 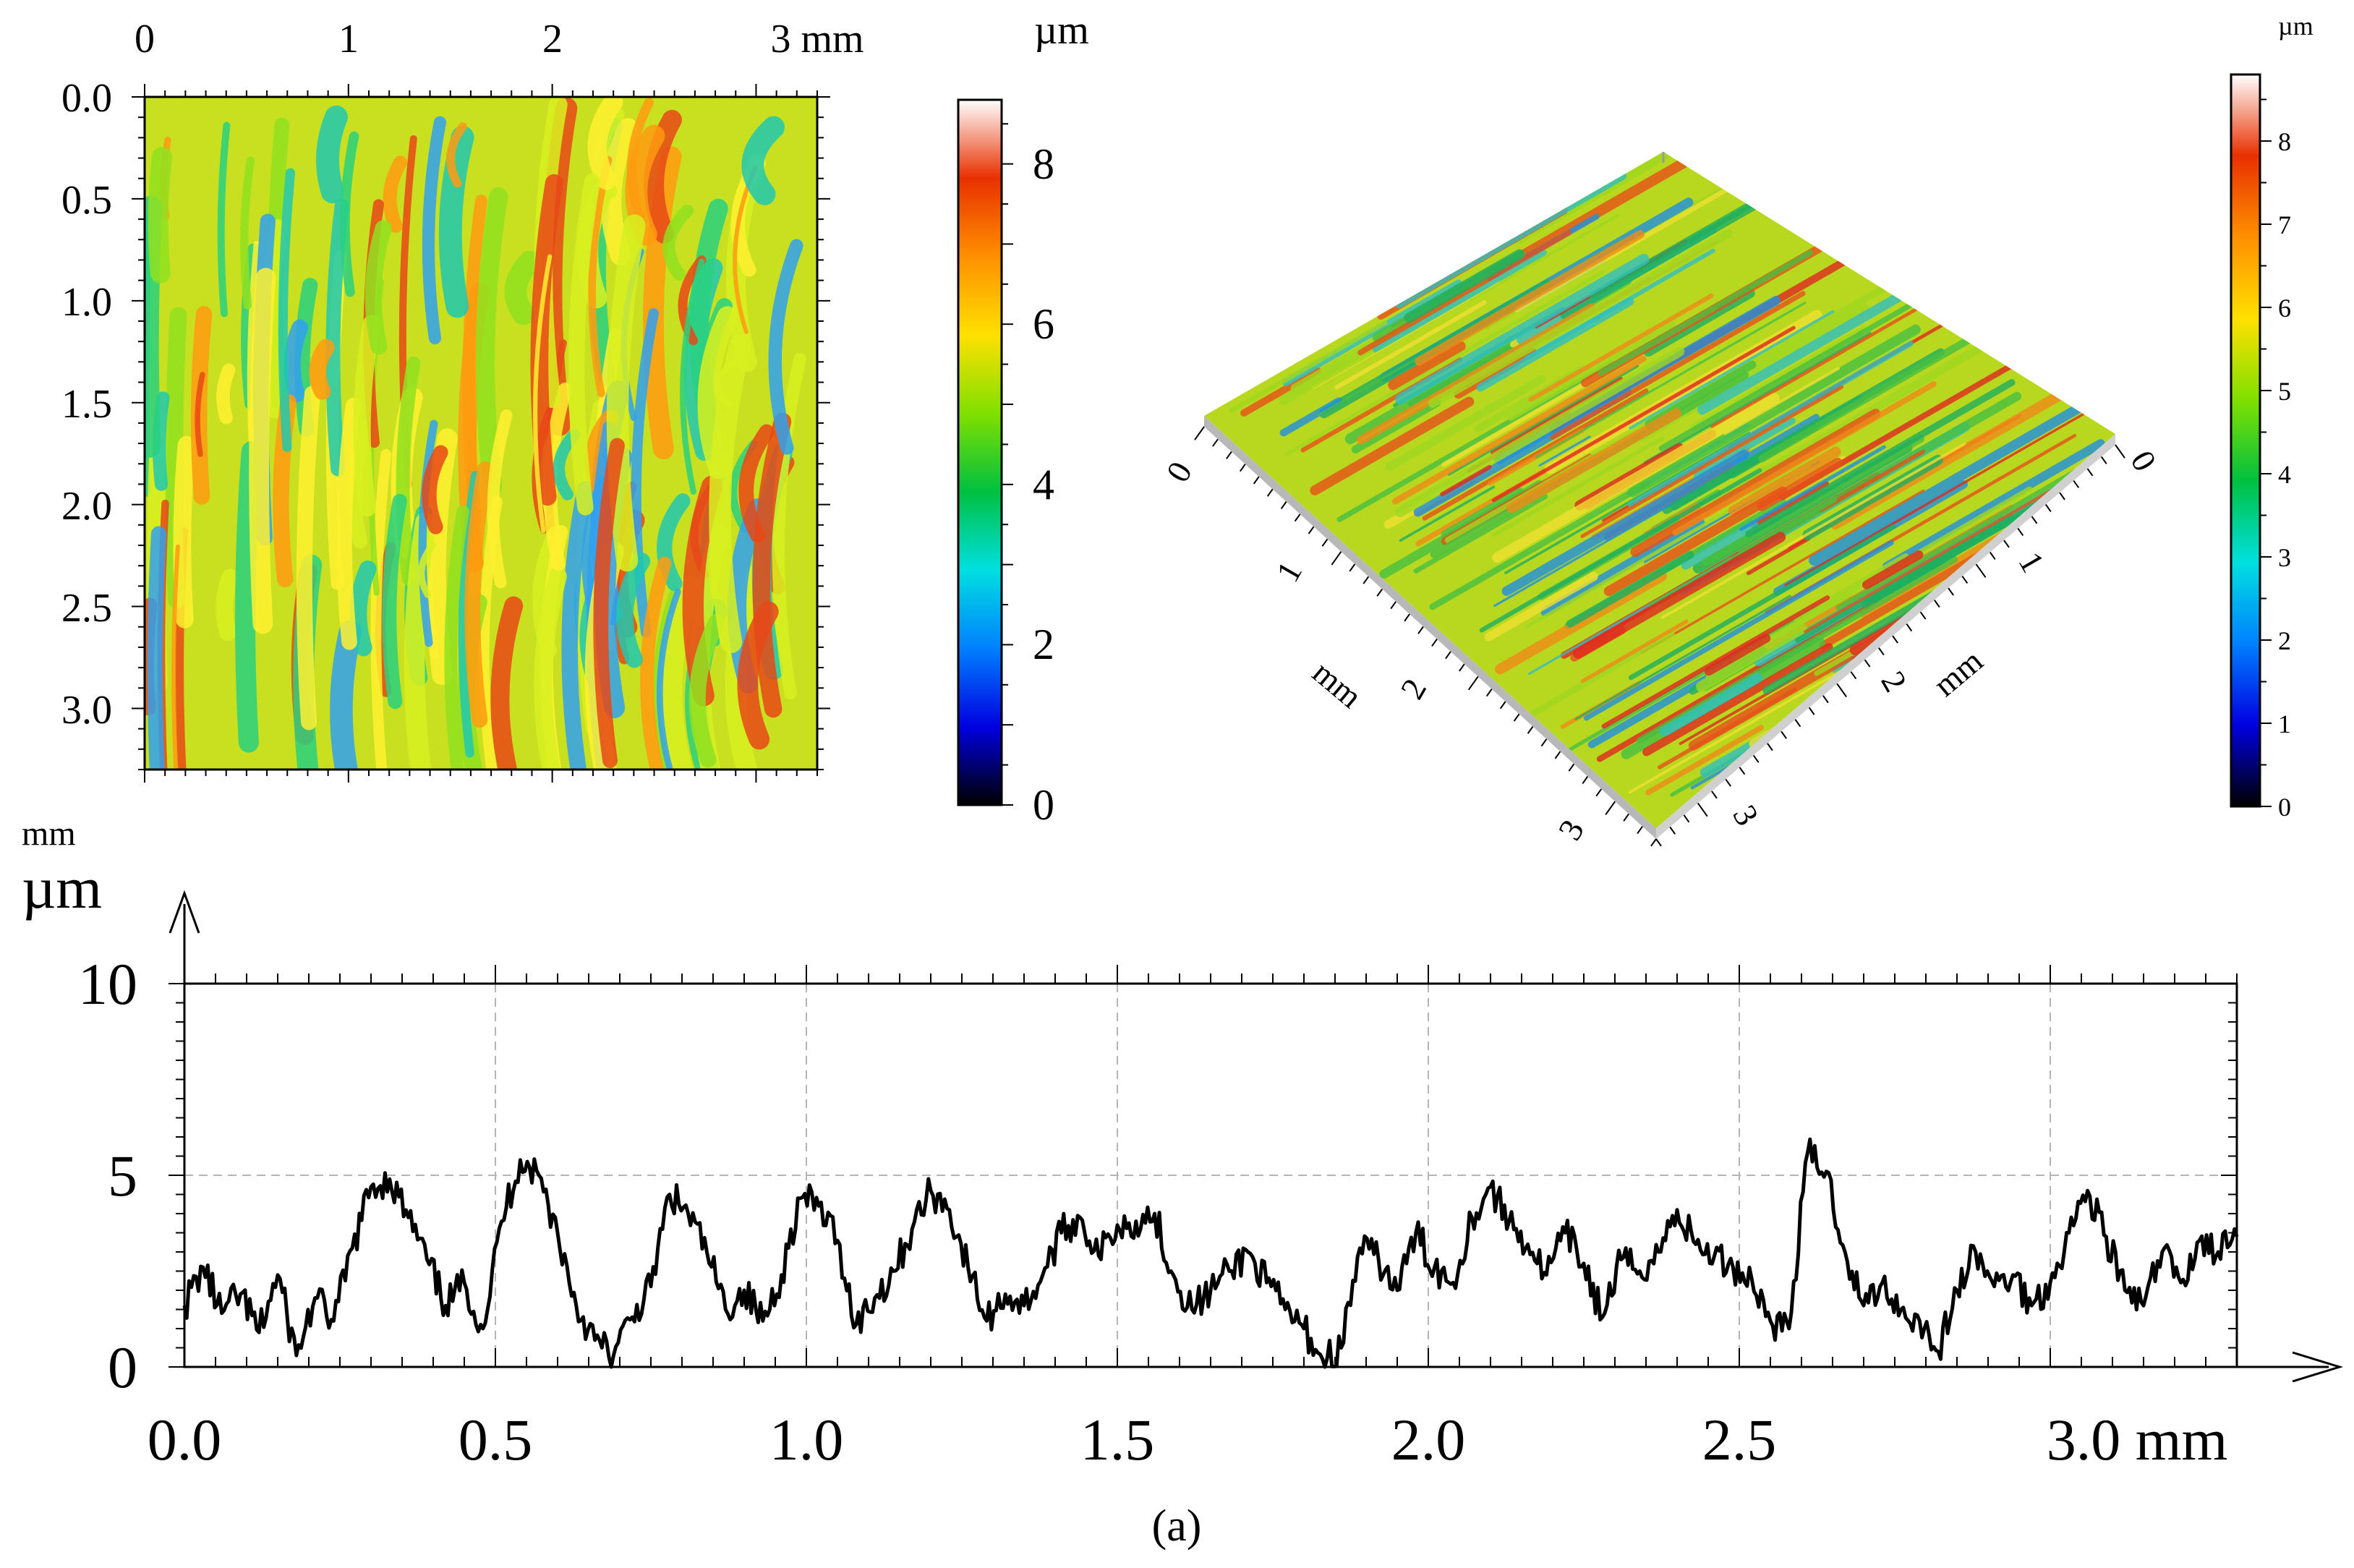 I want to click on profile-y-label: µm, so click(x=62, y=888).